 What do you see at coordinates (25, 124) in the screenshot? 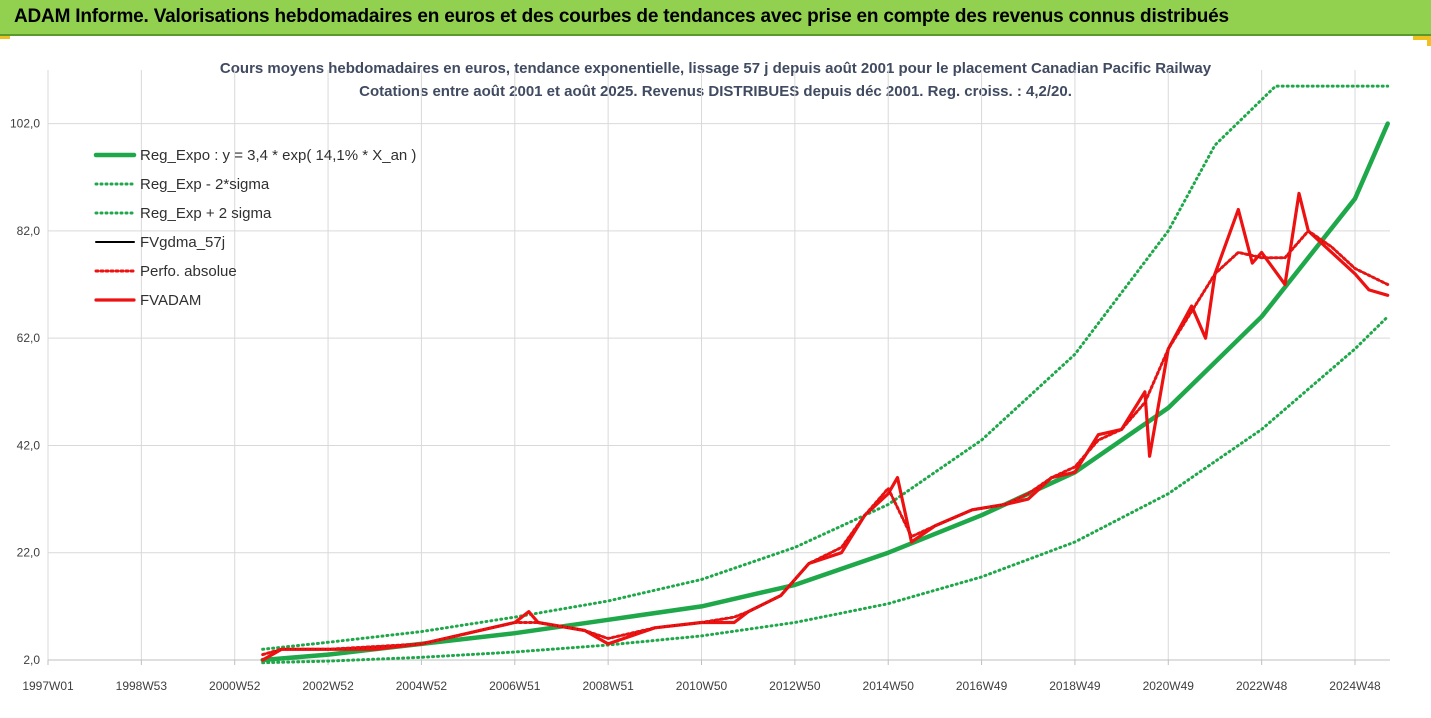
I see `y-tick-label: 102,0` at bounding box center [25, 124].